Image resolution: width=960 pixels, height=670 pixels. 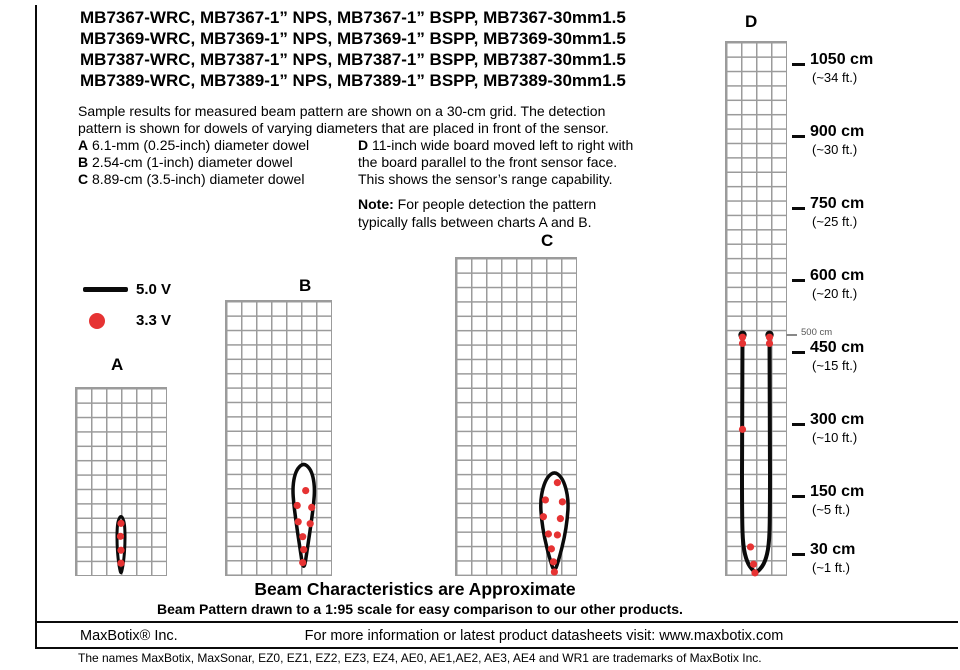 I want to click on scale-cm-label: 300 cm, so click(x=837, y=419).